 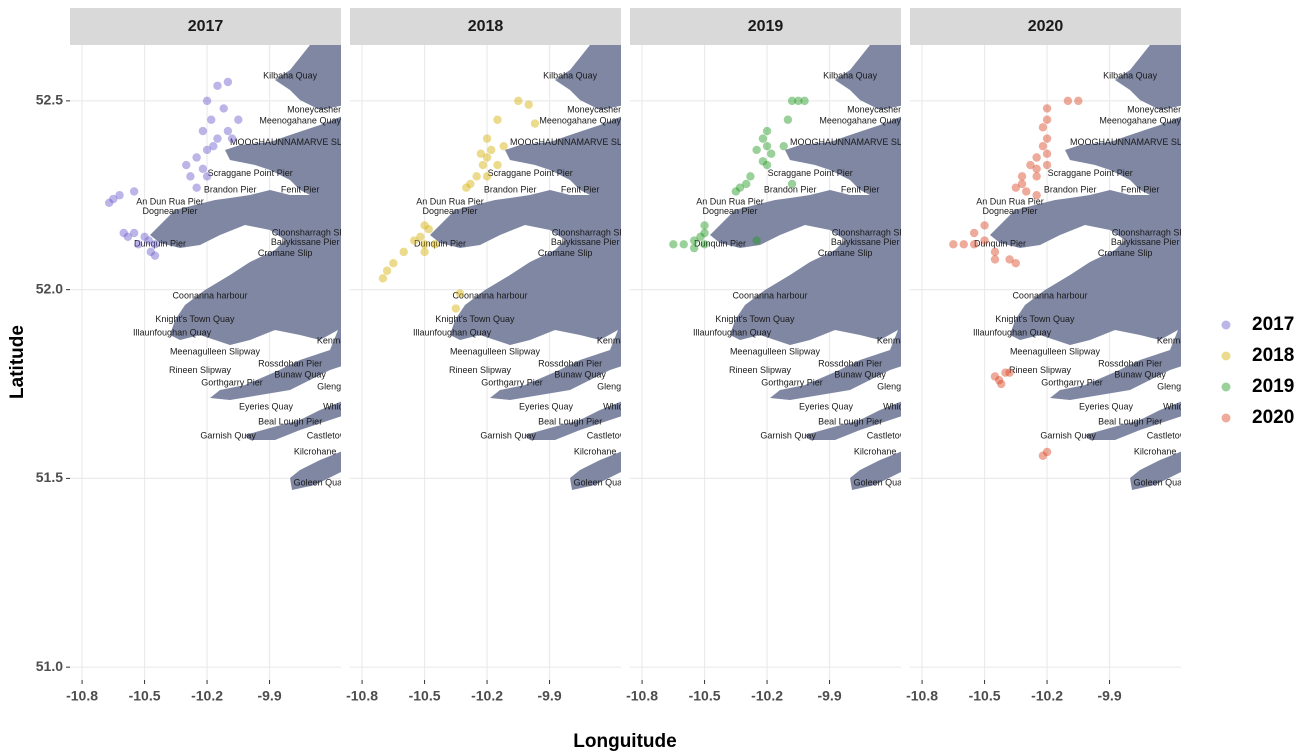 What do you see at coordinates (486, 26) in the screenshot?
I see `facet-title: 2018` at bounding box center [486, 26].